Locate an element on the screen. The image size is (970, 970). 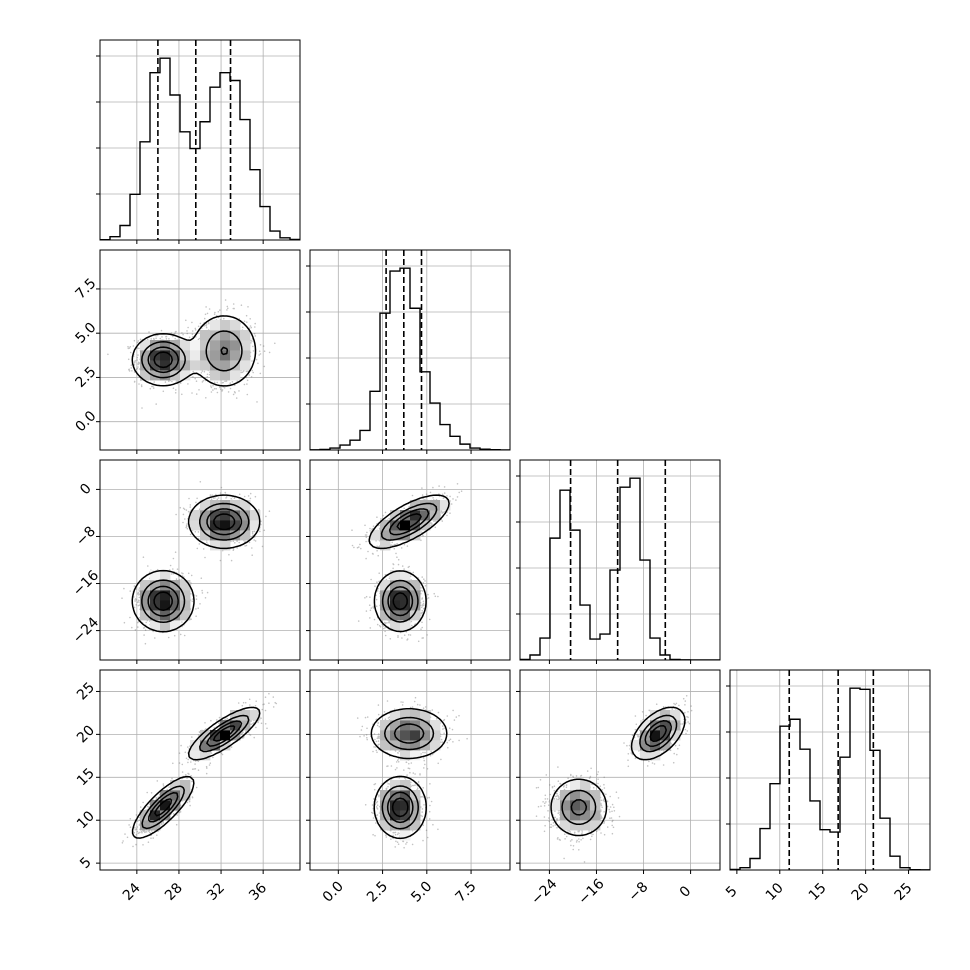
x-tick-label: −24 is located at coordinates (544, 892).